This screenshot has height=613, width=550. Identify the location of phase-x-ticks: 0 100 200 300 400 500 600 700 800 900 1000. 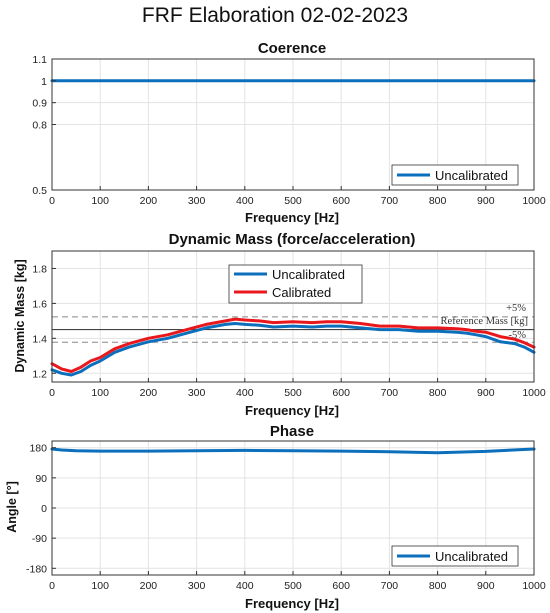
(297, 581).